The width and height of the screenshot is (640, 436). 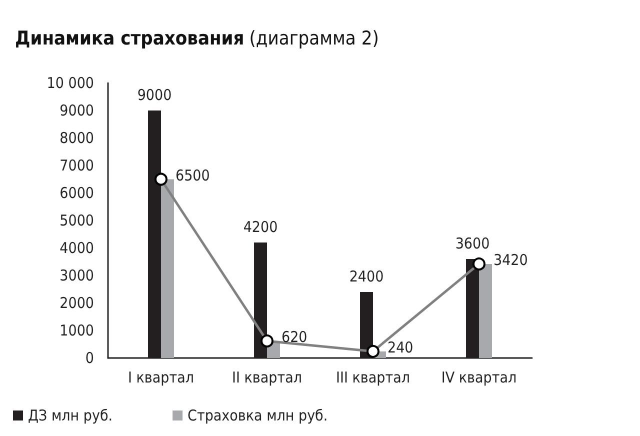 What do you see at coordinates (77, 275) in the screenshot?
I see `y-tick-label: 3000` at bounding box center [77, 275].